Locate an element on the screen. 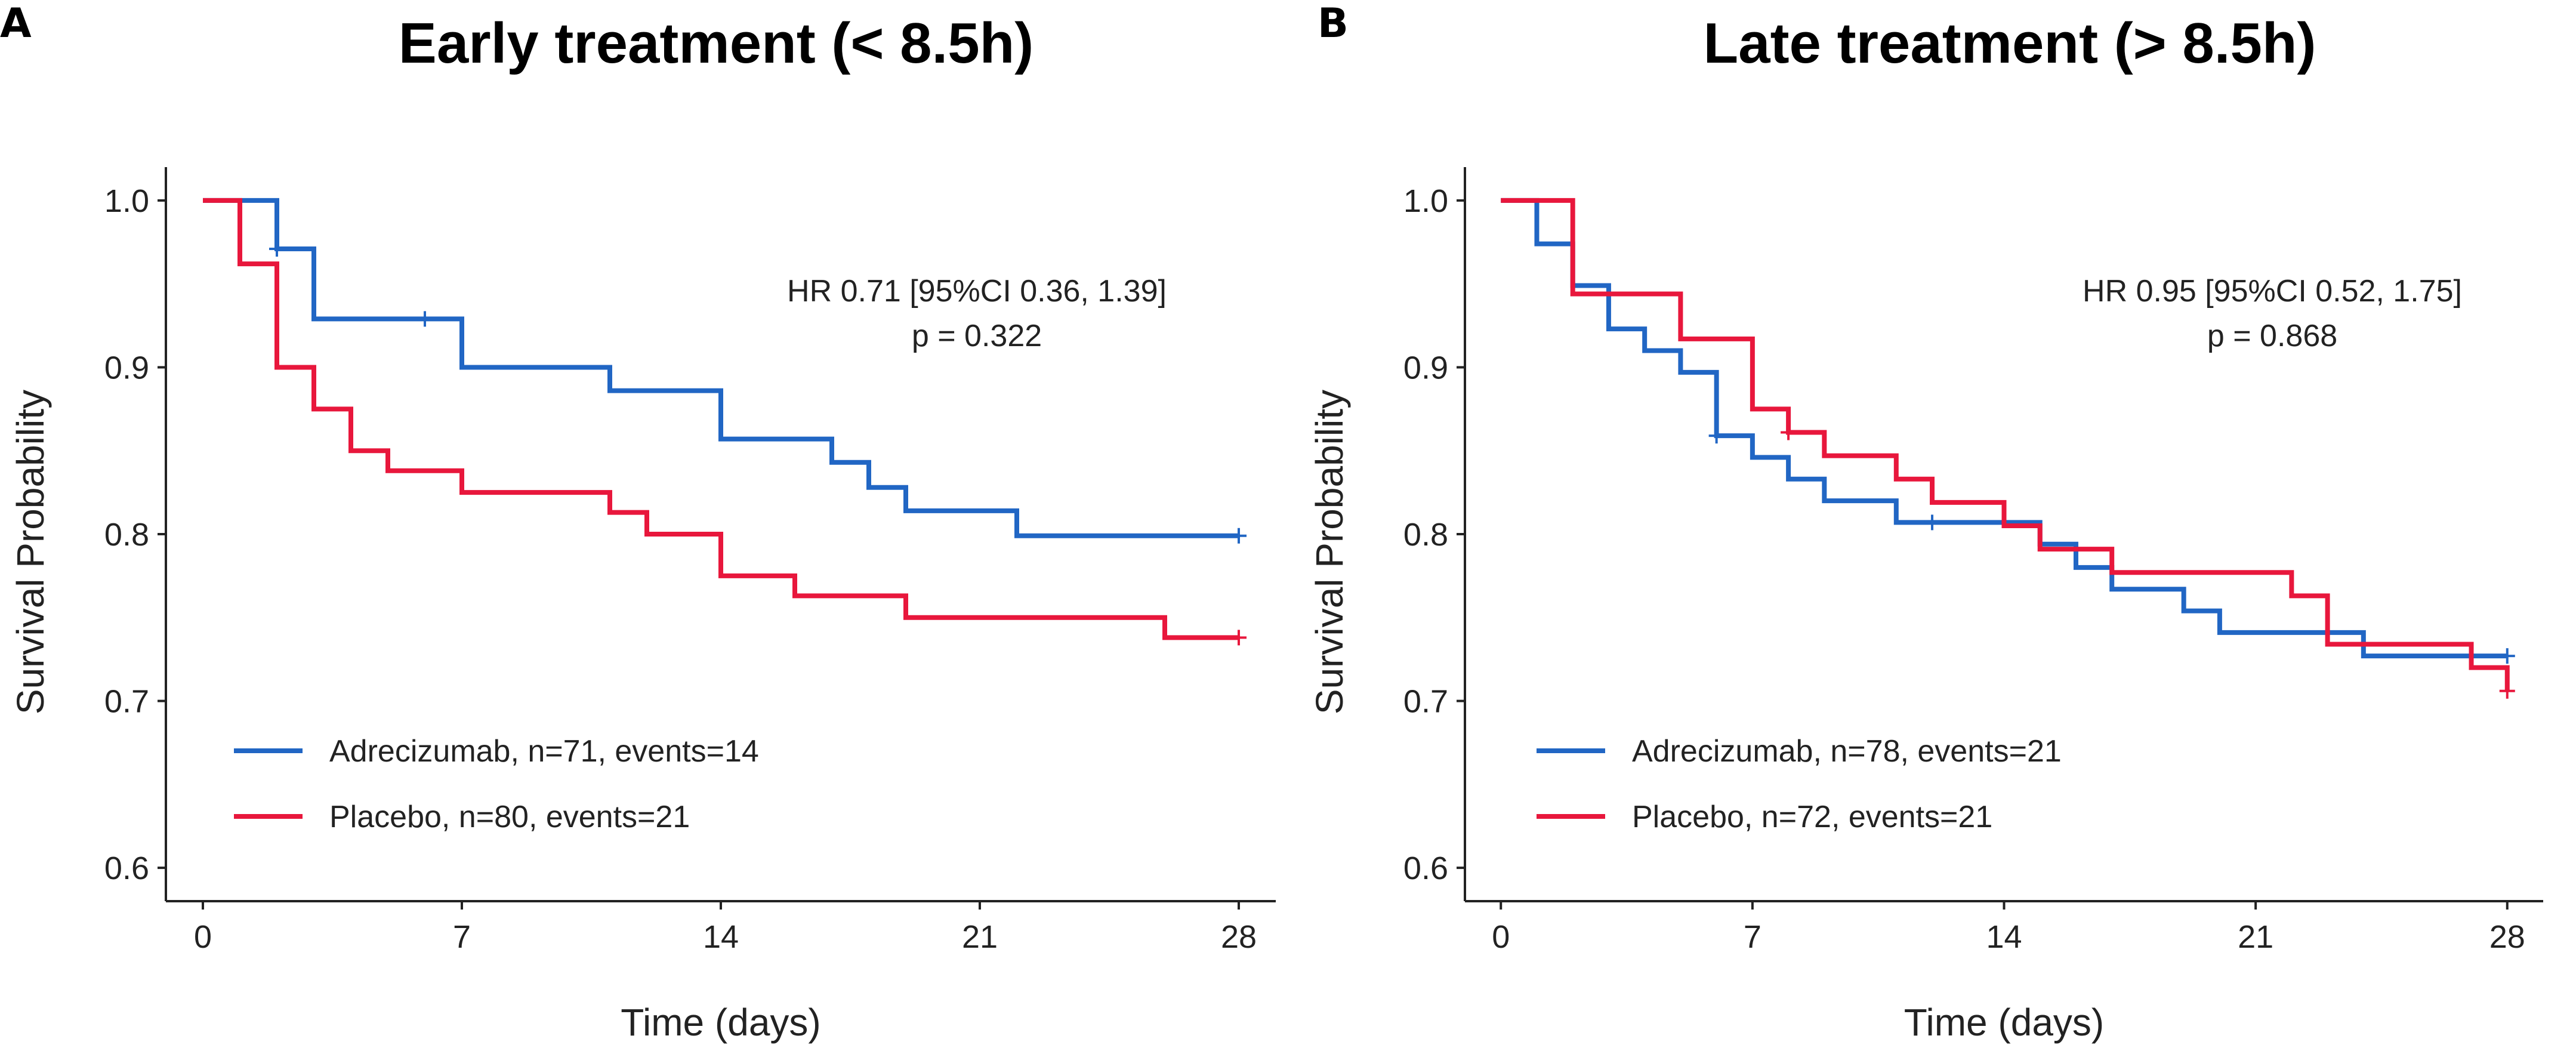 The height and width of the screenshot is (1045, 2576). p-value-annotation: p = 0.322 is located at coordinates (977, 336).